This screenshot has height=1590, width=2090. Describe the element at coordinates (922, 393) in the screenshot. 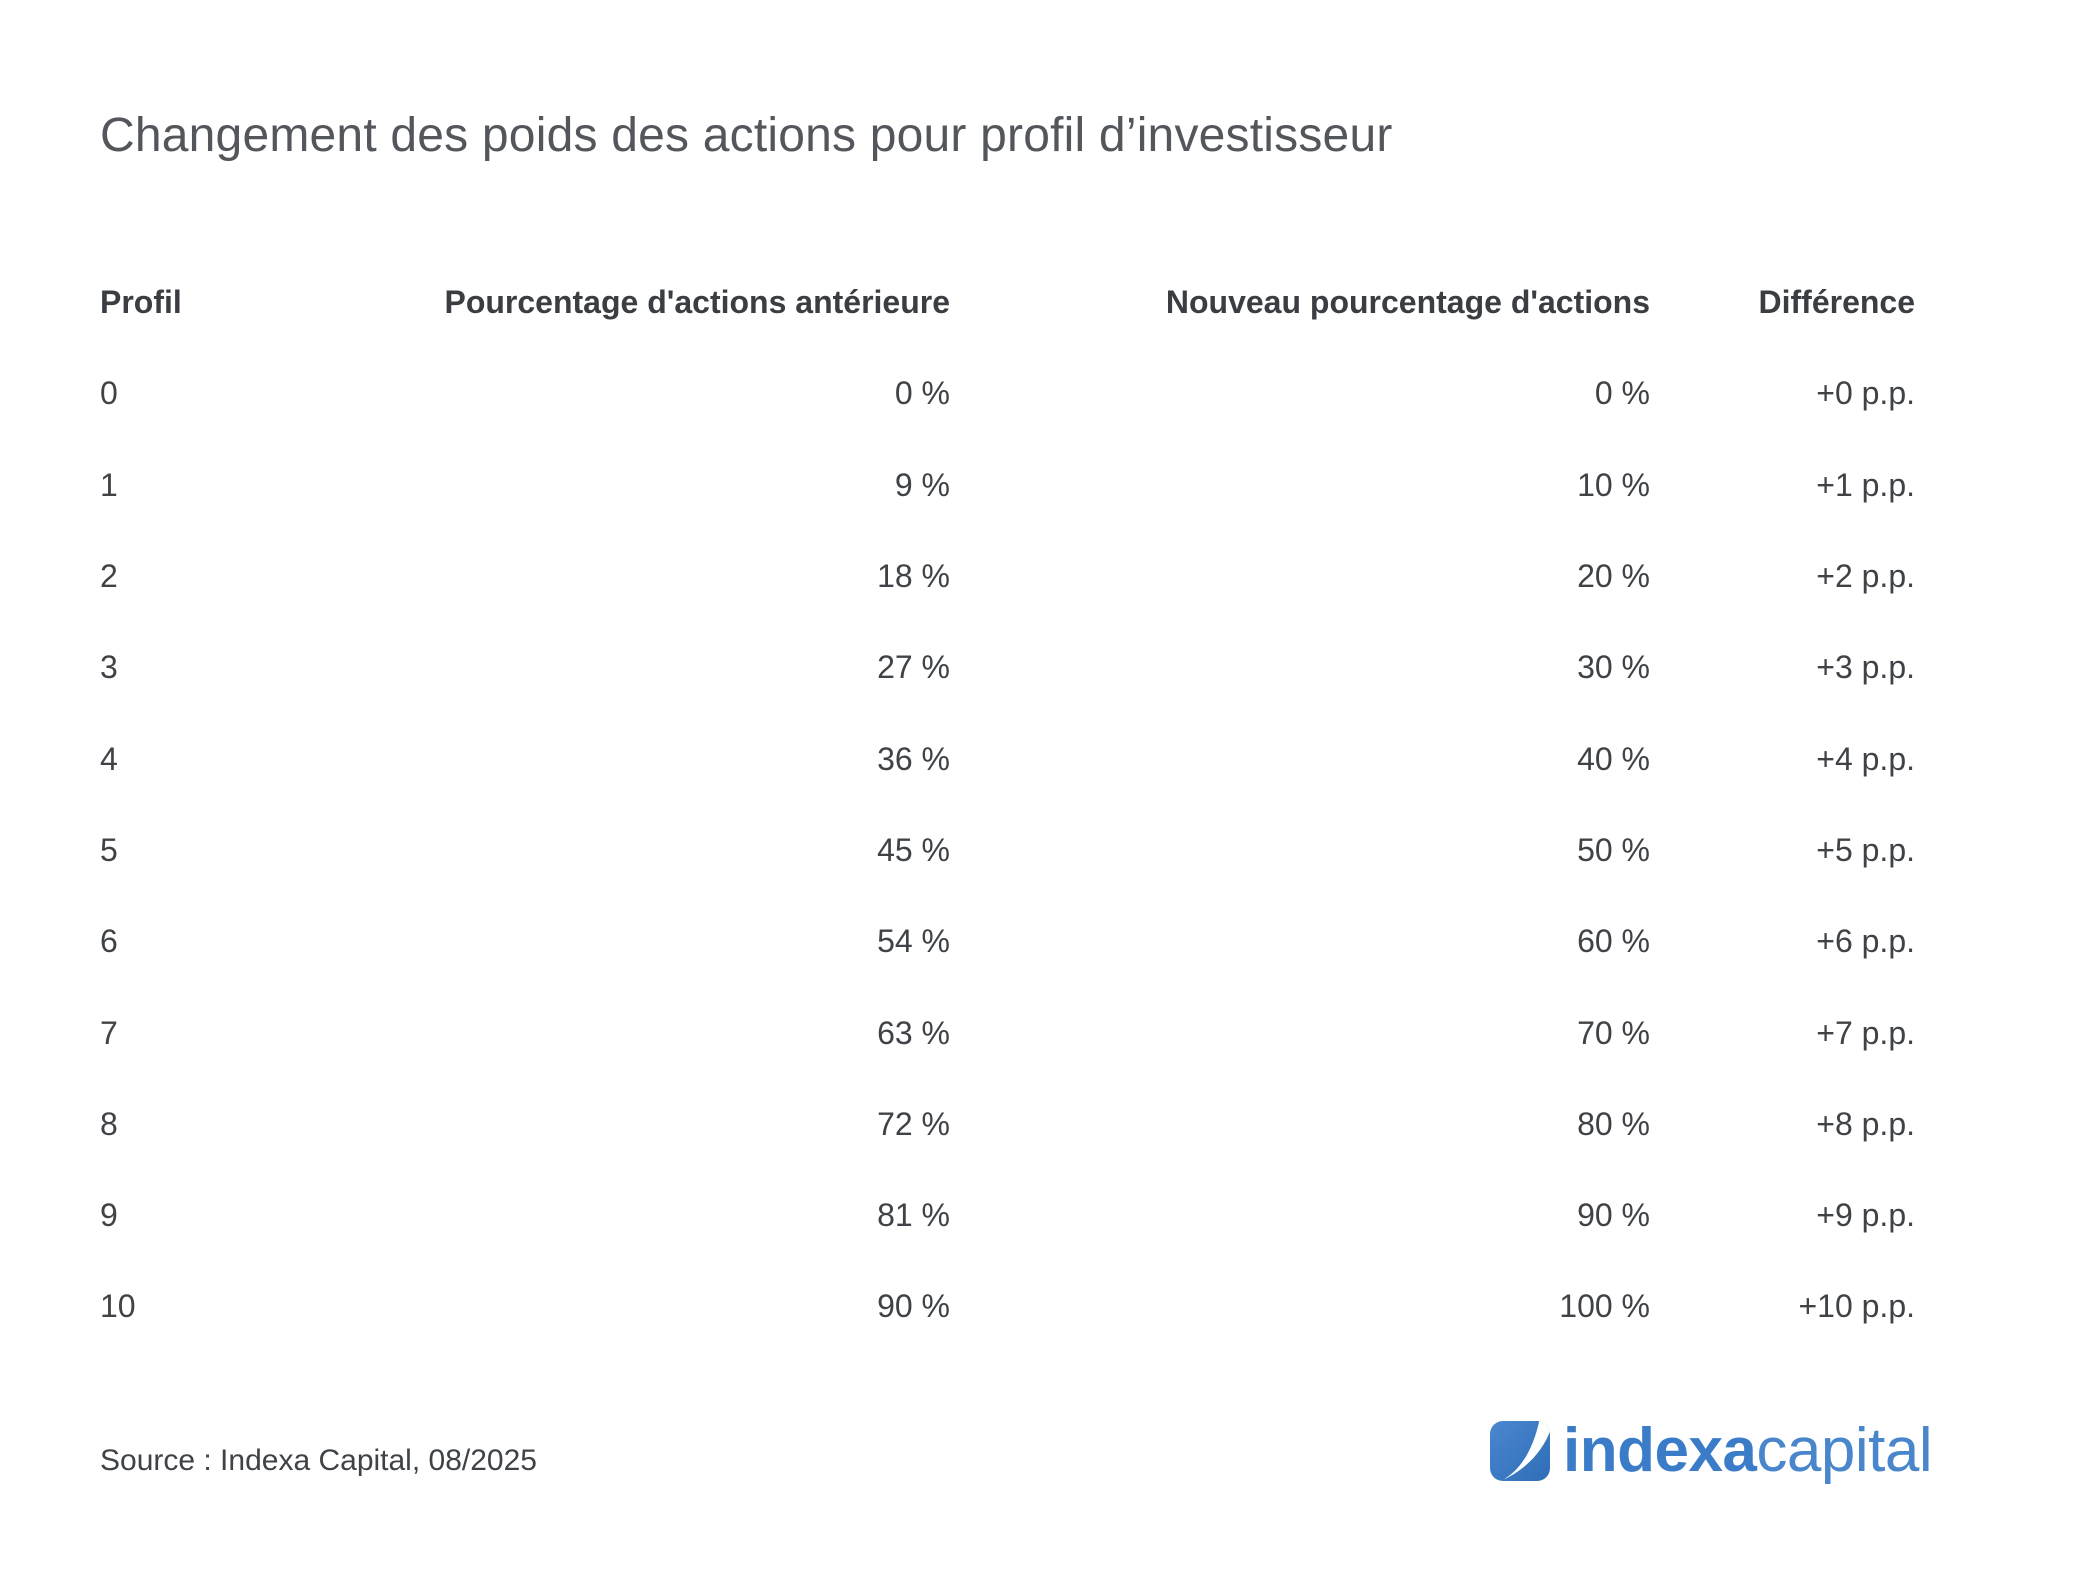

I see `cell-old-percentage: 0 %` at that location.